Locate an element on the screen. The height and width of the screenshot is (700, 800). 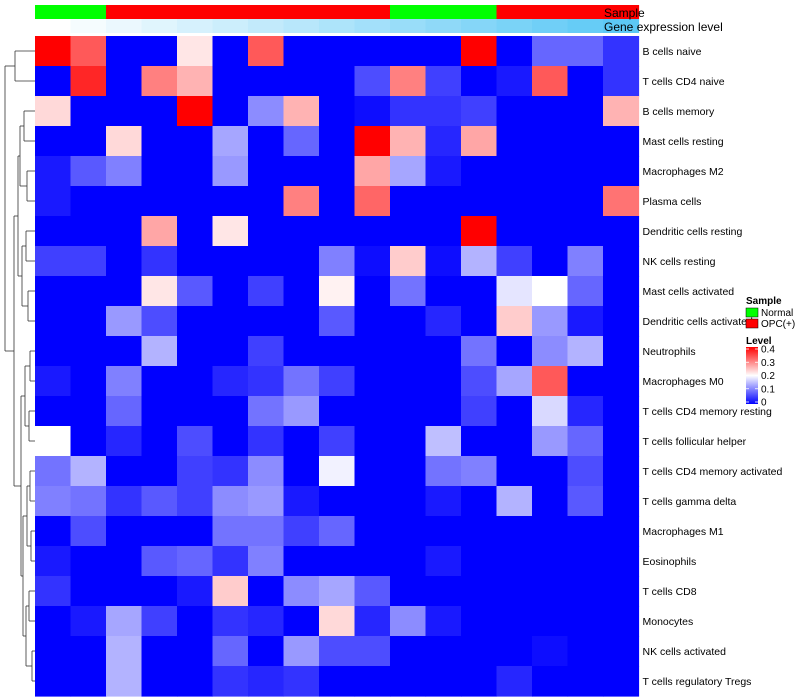
row-label: Macrophages M1 is located at coordinates (683, 532).